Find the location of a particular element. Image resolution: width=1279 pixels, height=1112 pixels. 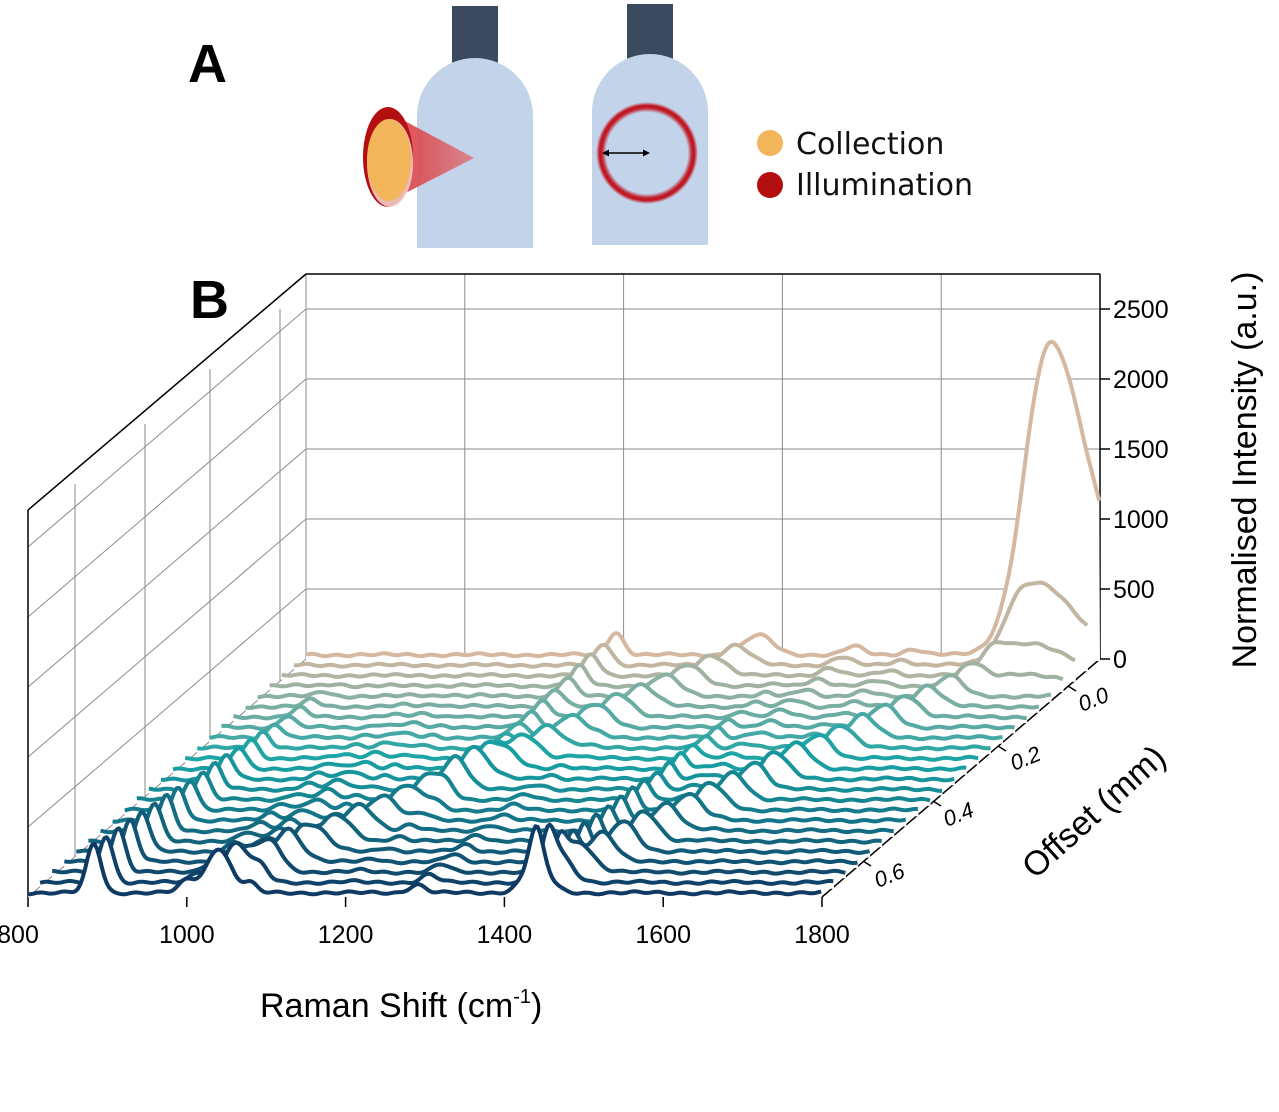

z-tick-label: 0.0 is located at coordinates (1094, 699).